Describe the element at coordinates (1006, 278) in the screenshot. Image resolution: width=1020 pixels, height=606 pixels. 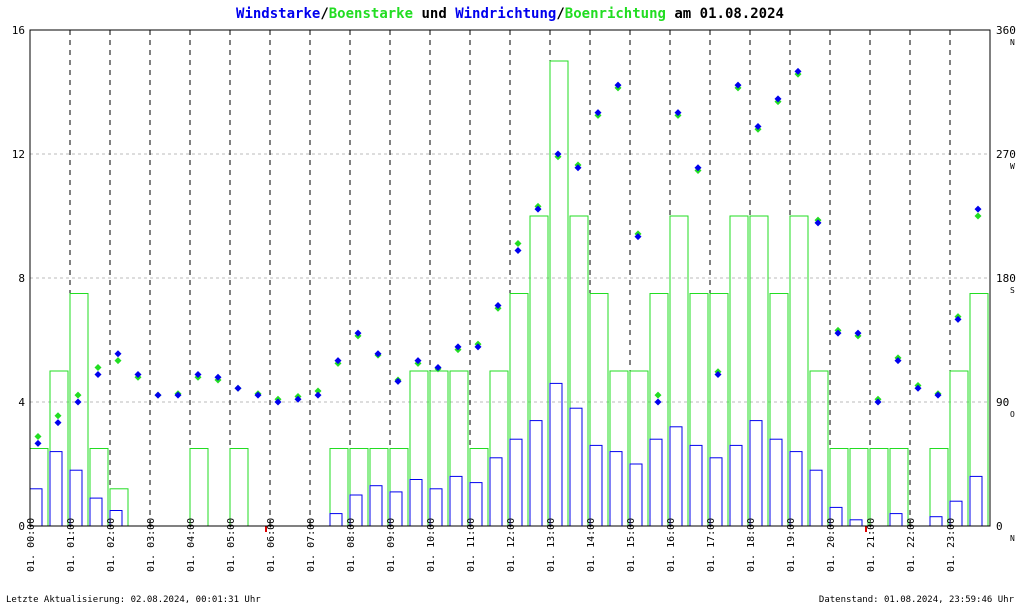
I see `y-right-tick-label: 180` at that location.